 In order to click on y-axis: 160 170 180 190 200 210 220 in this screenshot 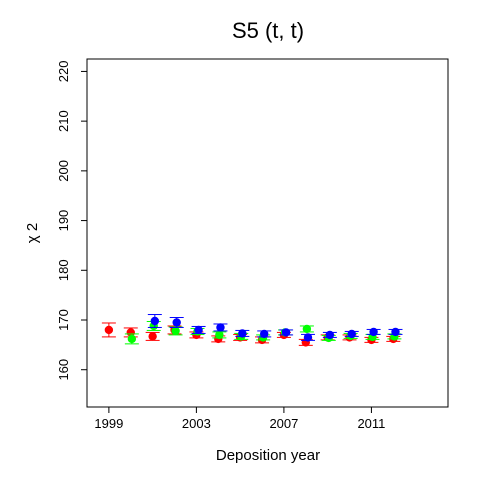, I will do `click(71, 221)`.